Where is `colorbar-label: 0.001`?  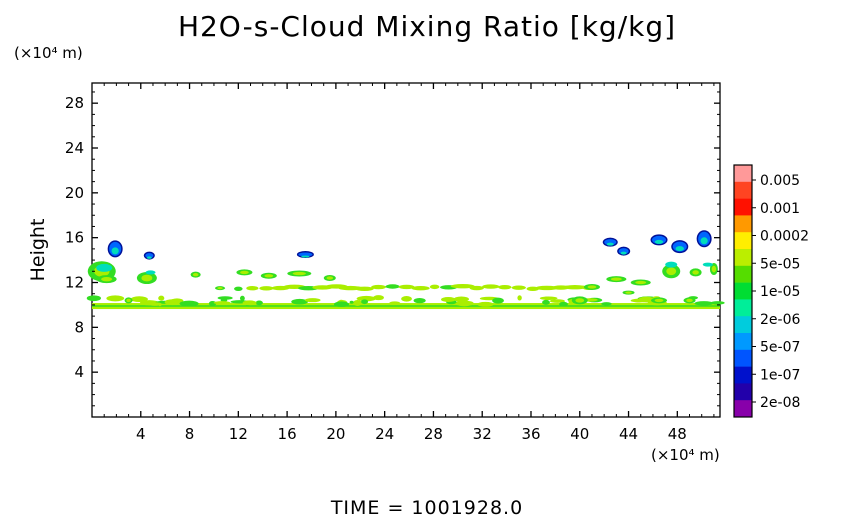
colorbar-label: 0.001 is located at coordinates (780, 209).